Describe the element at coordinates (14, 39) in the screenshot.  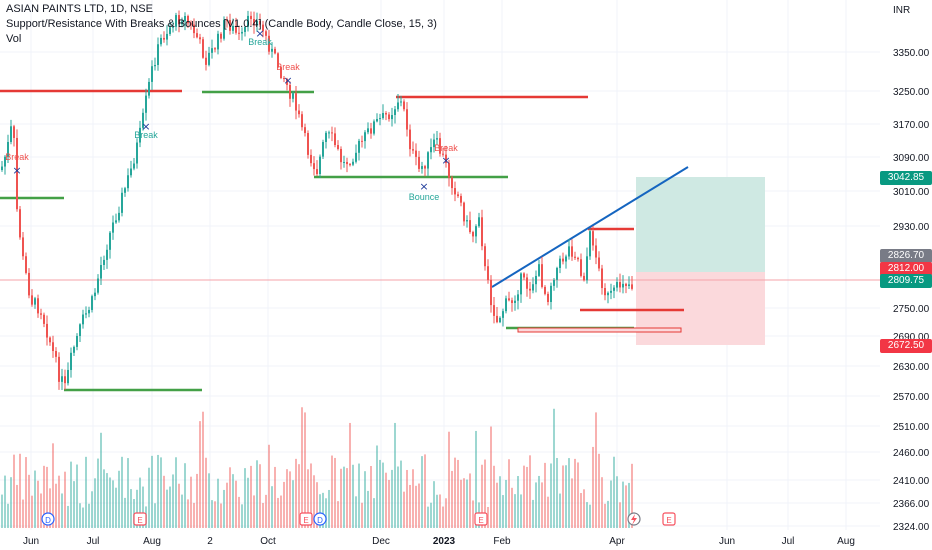
I see `volume-indicator-title: Vol` at that location.